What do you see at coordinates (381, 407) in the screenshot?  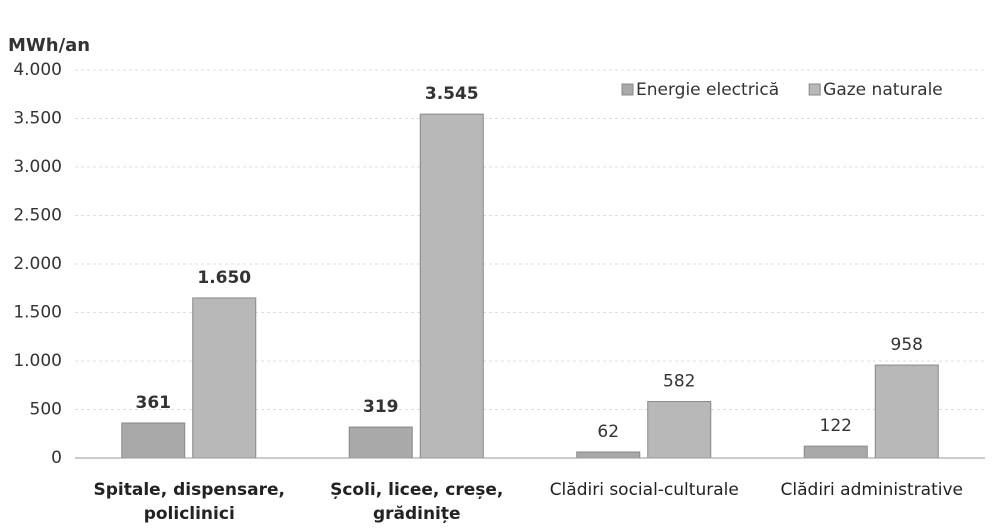 I see `data-label: 319` at bounding box center [381, 407].